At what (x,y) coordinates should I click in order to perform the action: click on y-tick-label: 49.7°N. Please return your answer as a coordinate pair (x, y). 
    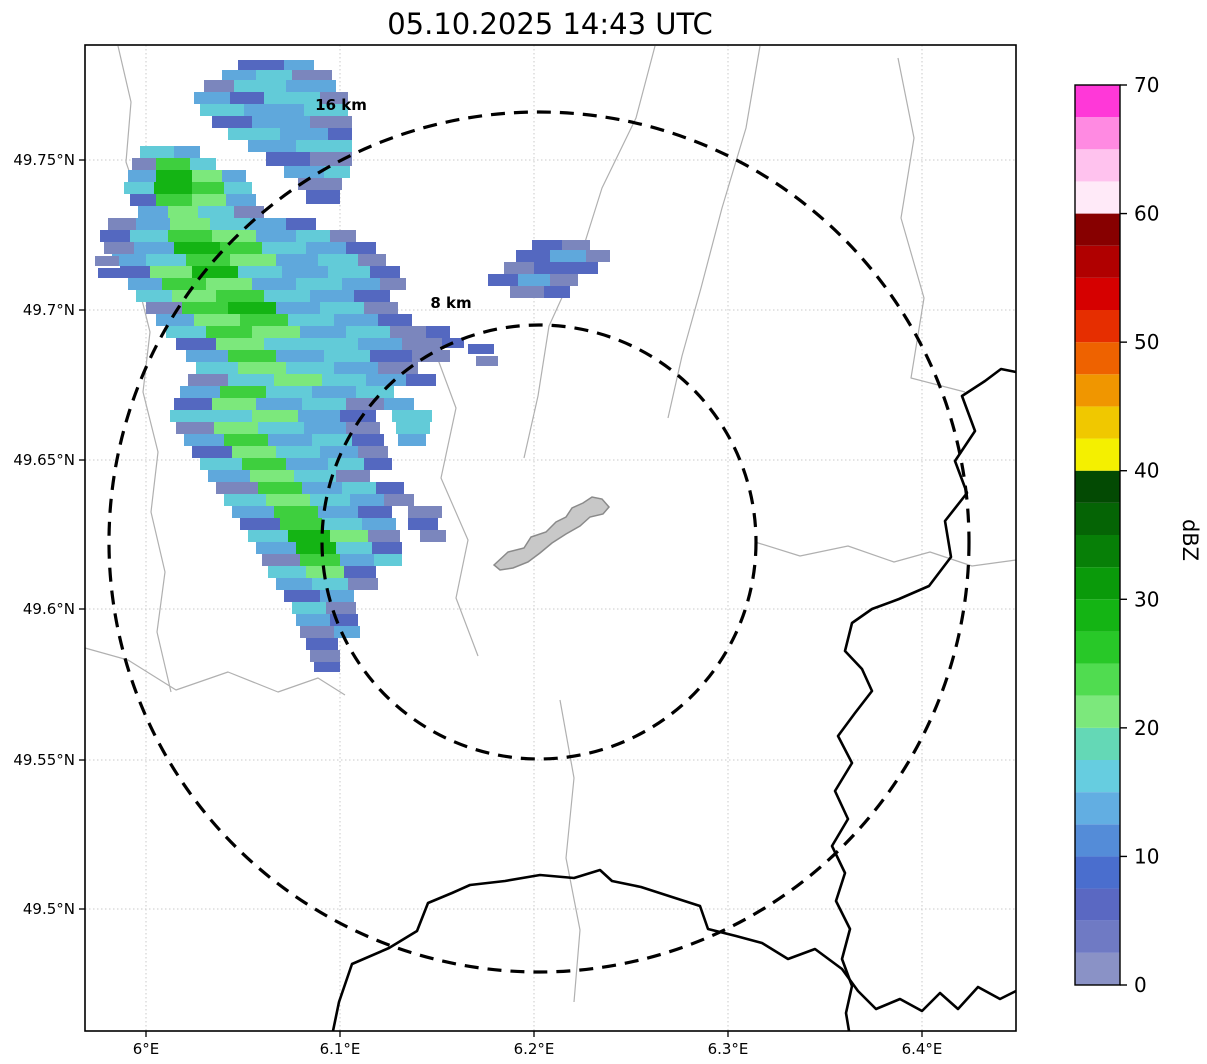
    Looking at the image, I should click on (49, 310).